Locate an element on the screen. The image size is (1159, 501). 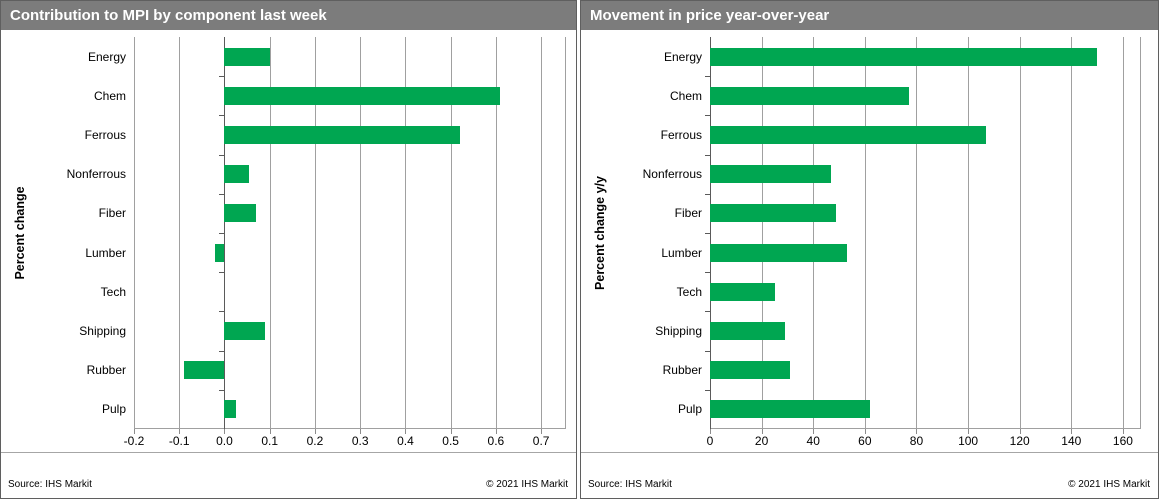
x-tick-label: 0.5 is located at coordinates (450, 441).